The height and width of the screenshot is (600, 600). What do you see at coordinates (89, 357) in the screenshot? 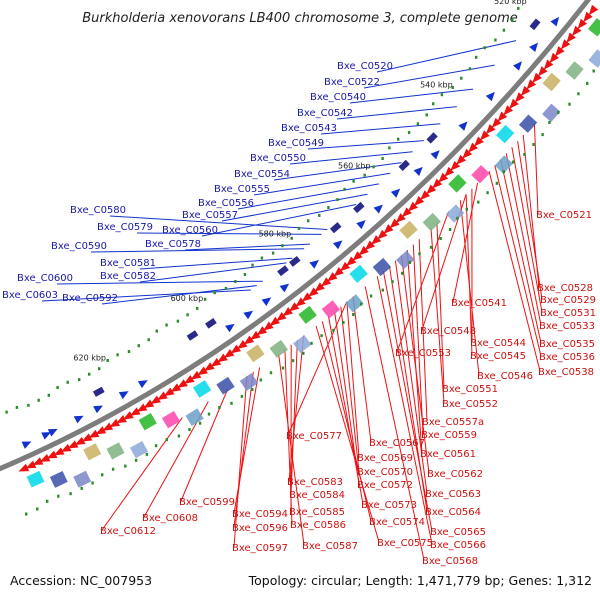
I see `scale-label: 620 kbp` at bounding box center [89, 357].